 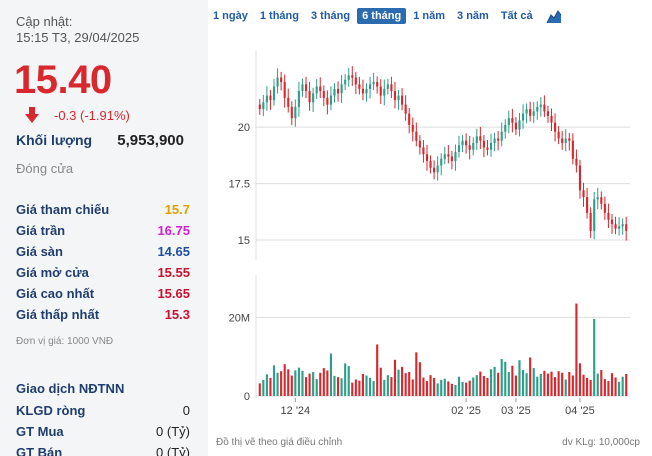 I want to click on volume-unit-note: dv KLg: 10,000cp, so click(x=601, y=442).